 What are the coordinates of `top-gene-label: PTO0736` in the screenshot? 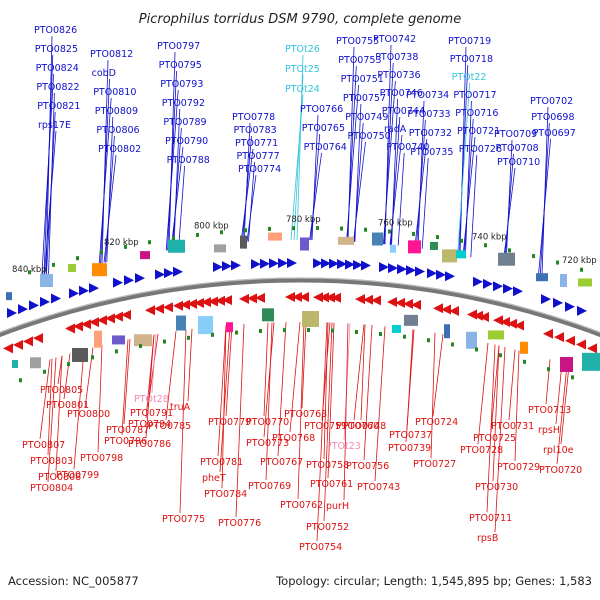 It's located at (398, 75).